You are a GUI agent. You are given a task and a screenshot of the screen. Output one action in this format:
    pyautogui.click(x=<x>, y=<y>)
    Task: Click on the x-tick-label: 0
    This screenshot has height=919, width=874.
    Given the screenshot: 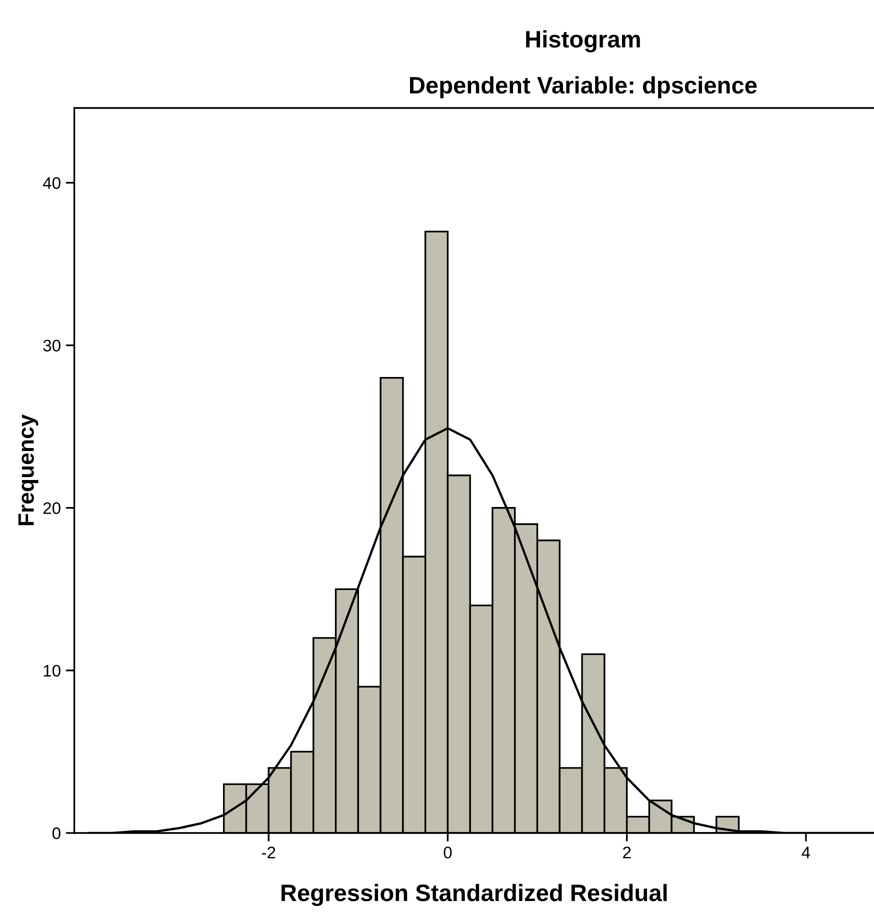 What is the action you would take?
    pyautogui.click(x=448, y=852)
    